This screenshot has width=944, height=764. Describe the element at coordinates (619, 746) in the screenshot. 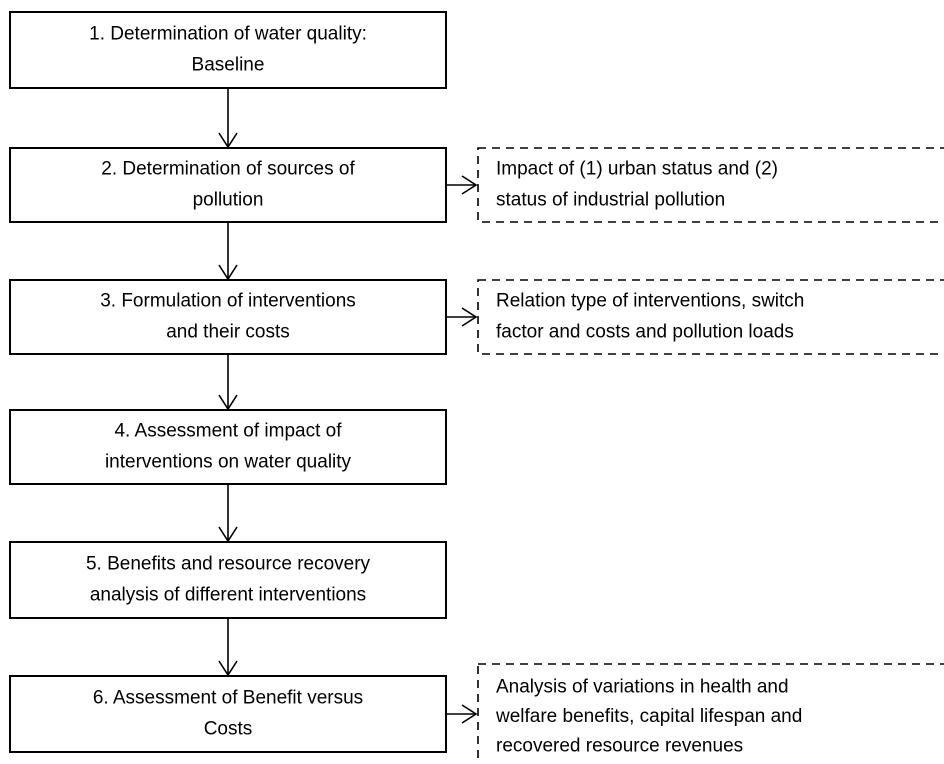

I see `note-text: recovered resource revenues` at that location.